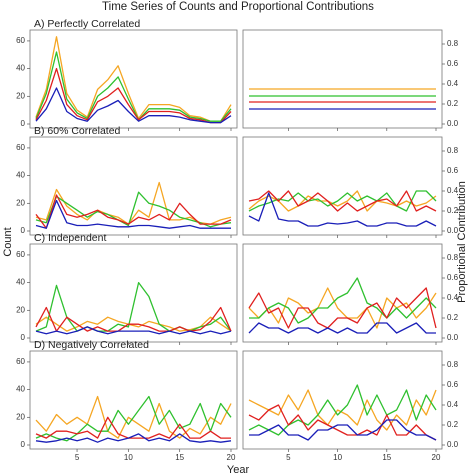 The height and width of the screenshot is (476, 474). What do you see at coordinates (77, 131) in the screenshot?
I see `panel-label: B) 60% Correlated` at bounding box center [77, 131].